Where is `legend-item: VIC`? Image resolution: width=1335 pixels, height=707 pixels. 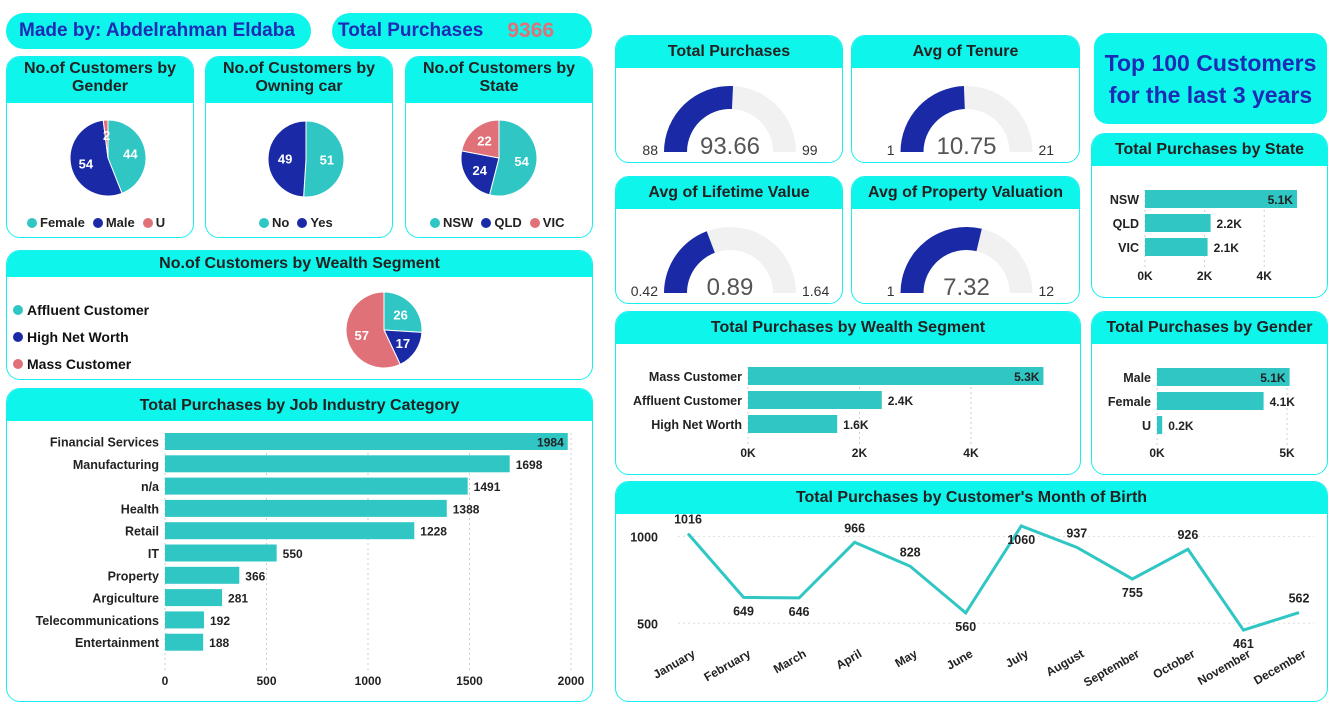
legend-item: VIC is located at coordinates (547, 222).